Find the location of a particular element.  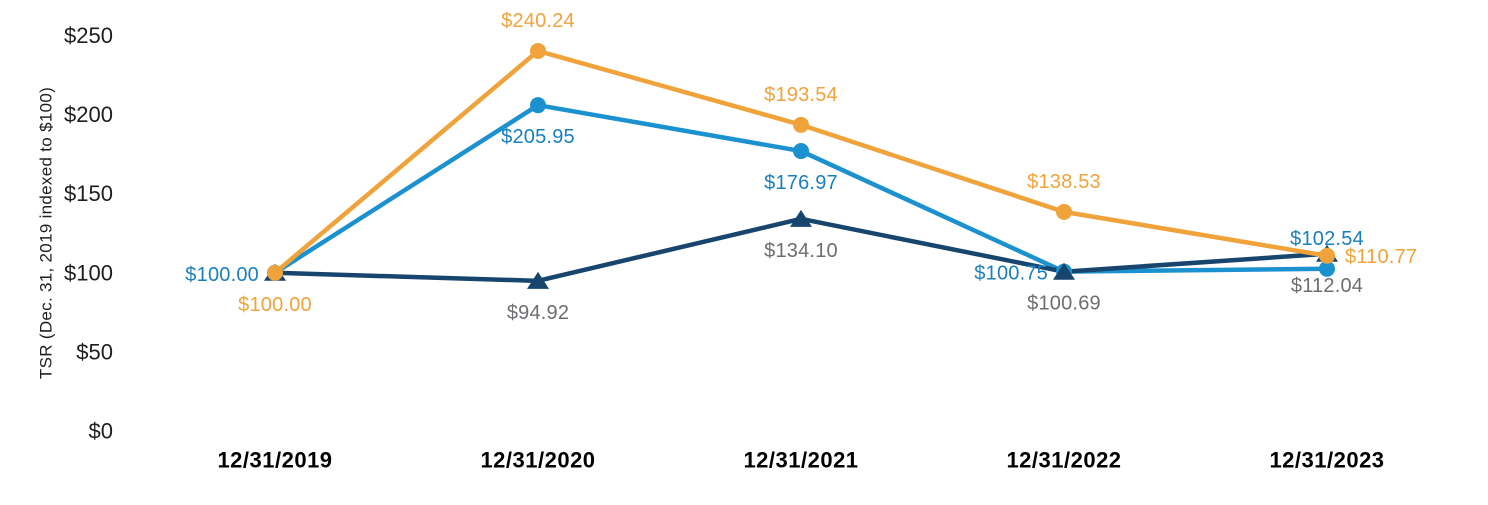

series-orange-point-label: $100.00 is located at coordinates (275, 305).